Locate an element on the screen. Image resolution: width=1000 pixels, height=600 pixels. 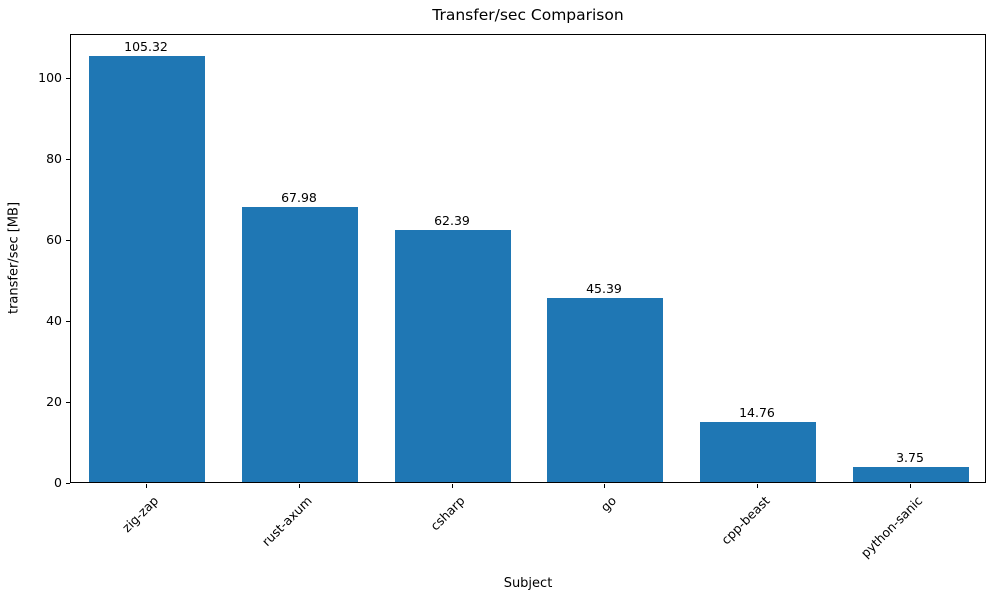
x-tick-label-python-sanic: python-sanic is located at coordinates (891, 527).